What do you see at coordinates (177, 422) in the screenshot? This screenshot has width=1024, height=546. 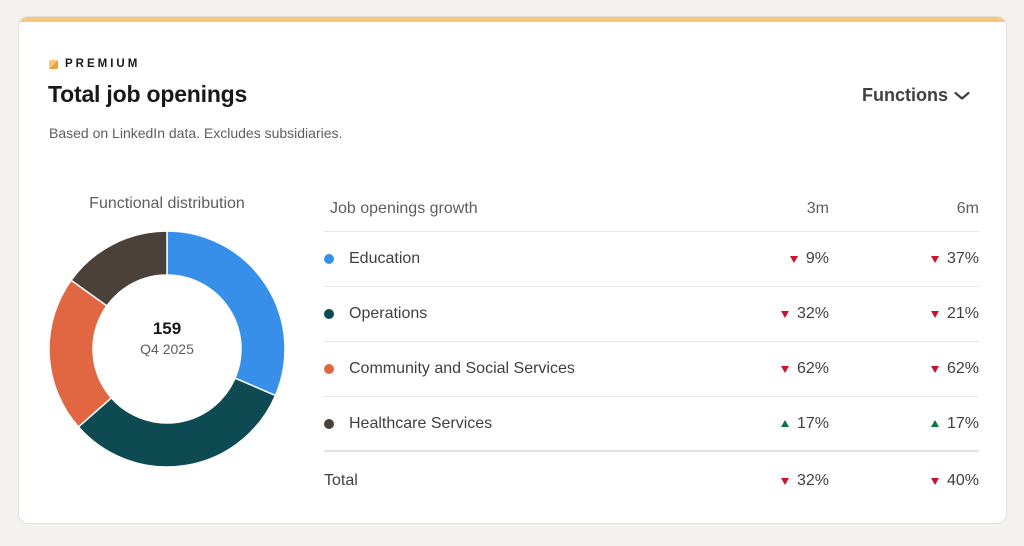 I see `donut-segment-operations` at bounding box center [177, 422].